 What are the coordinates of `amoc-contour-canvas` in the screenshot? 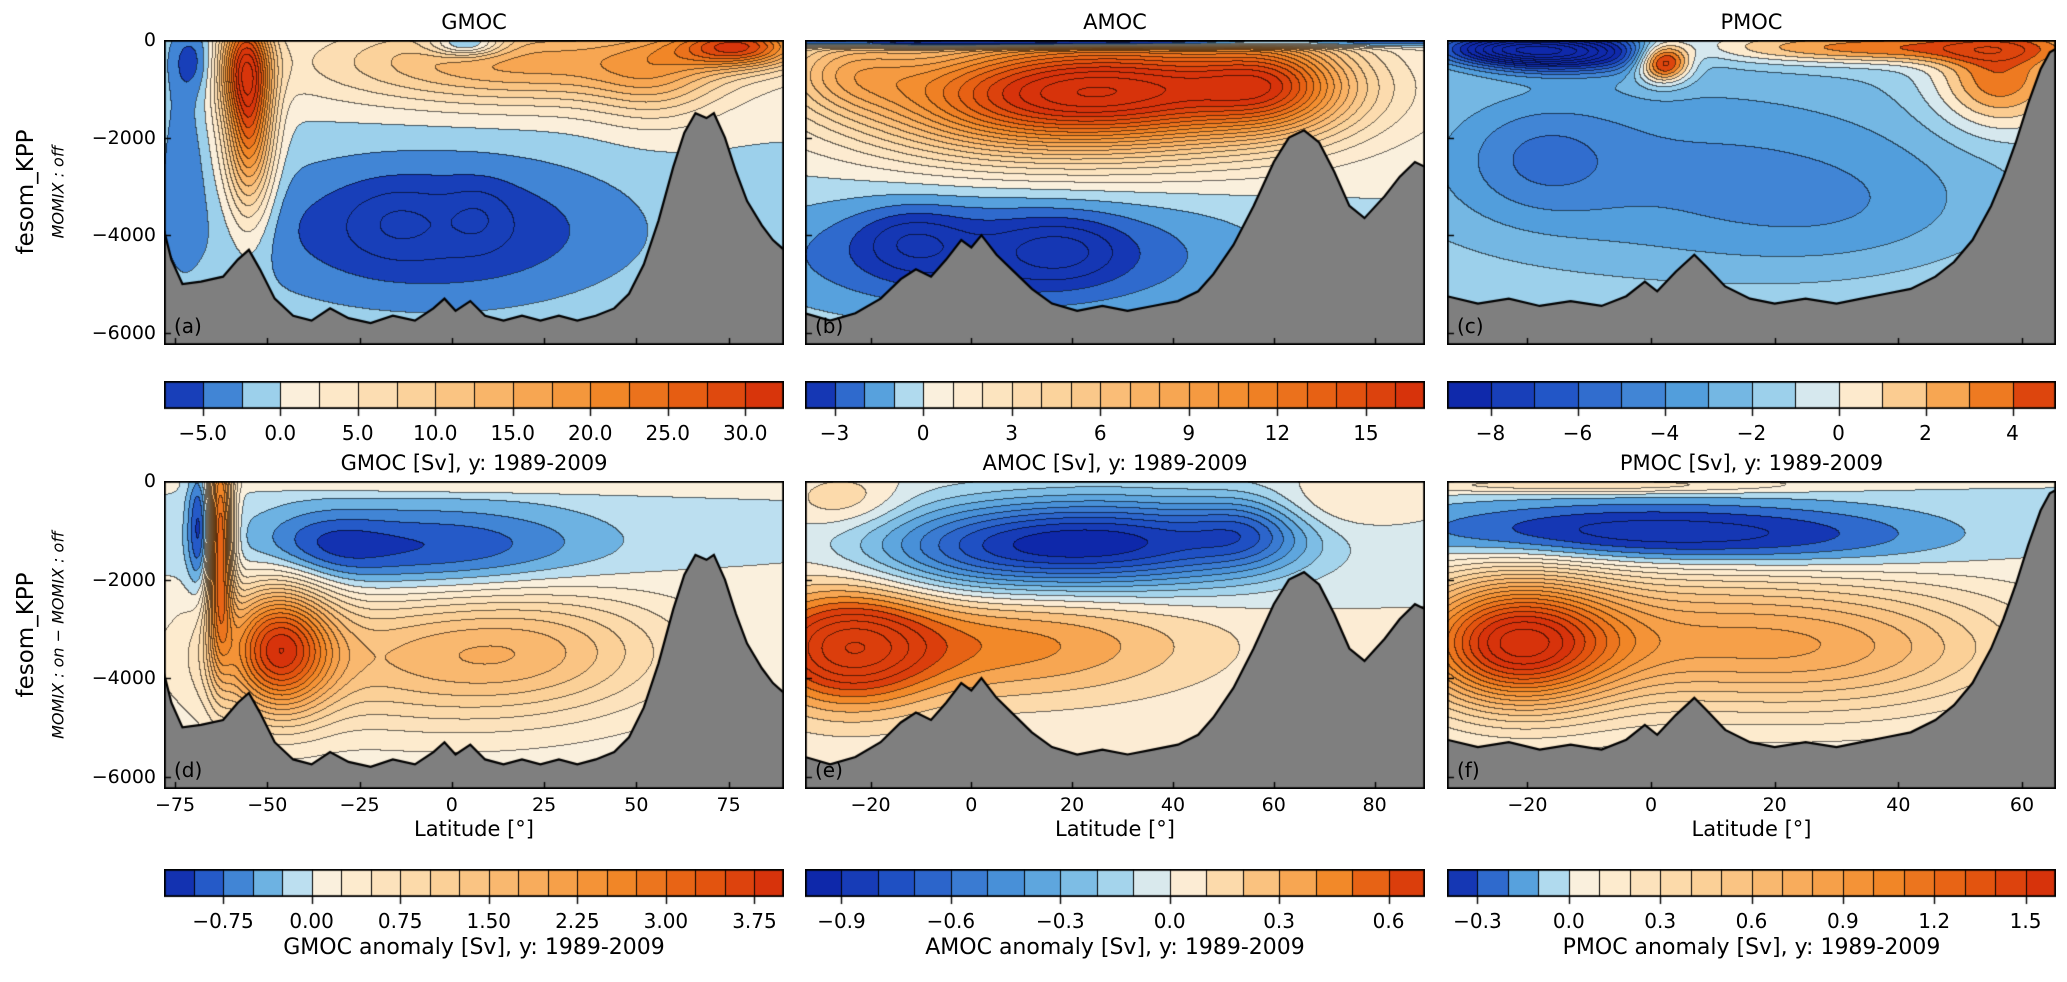 It's located at (1115, 192).